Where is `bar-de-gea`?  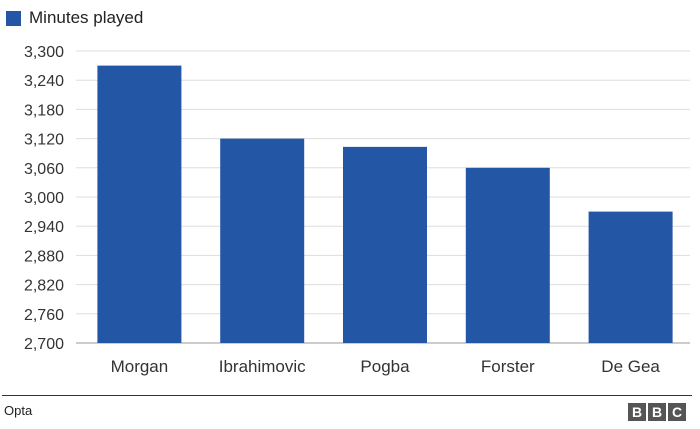
bar-de-gea is located at coordinates (630, 277).